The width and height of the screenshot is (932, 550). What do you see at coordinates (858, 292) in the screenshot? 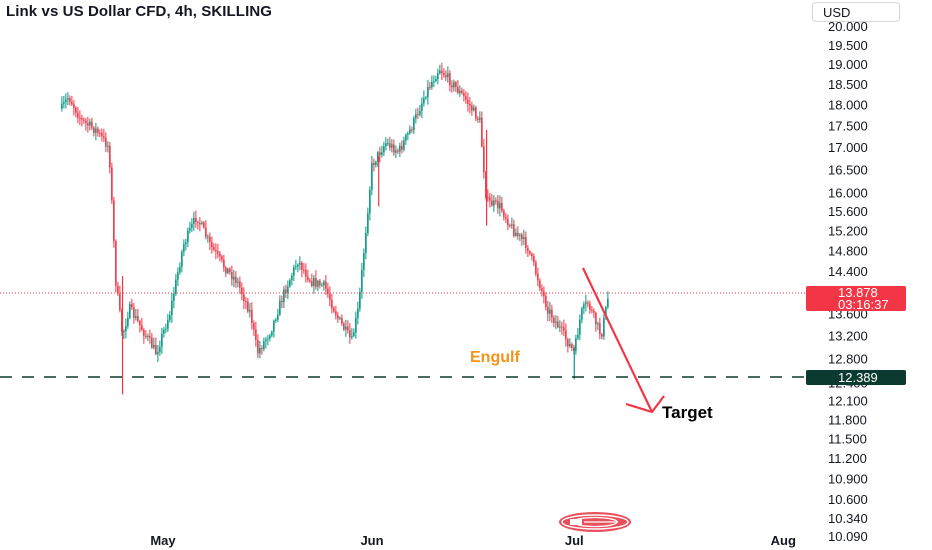
I see `current-price-value: 13.878` at bounding box center [858, 292].